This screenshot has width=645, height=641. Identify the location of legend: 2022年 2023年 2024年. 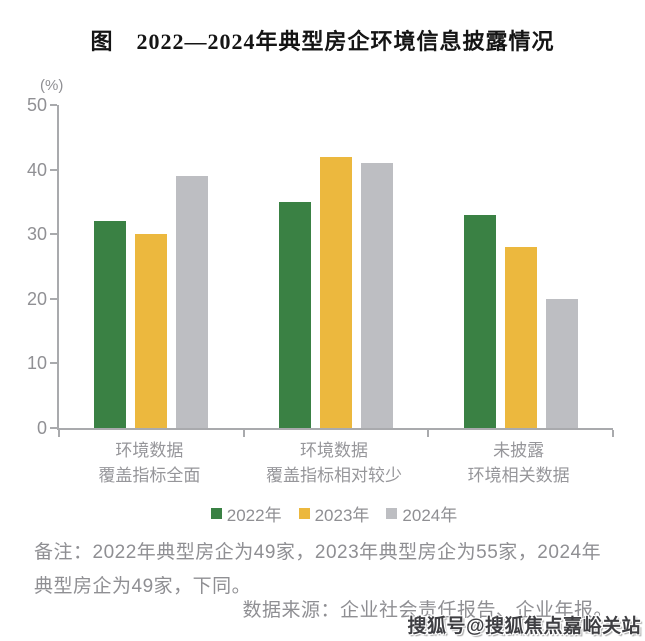
(334, 513).